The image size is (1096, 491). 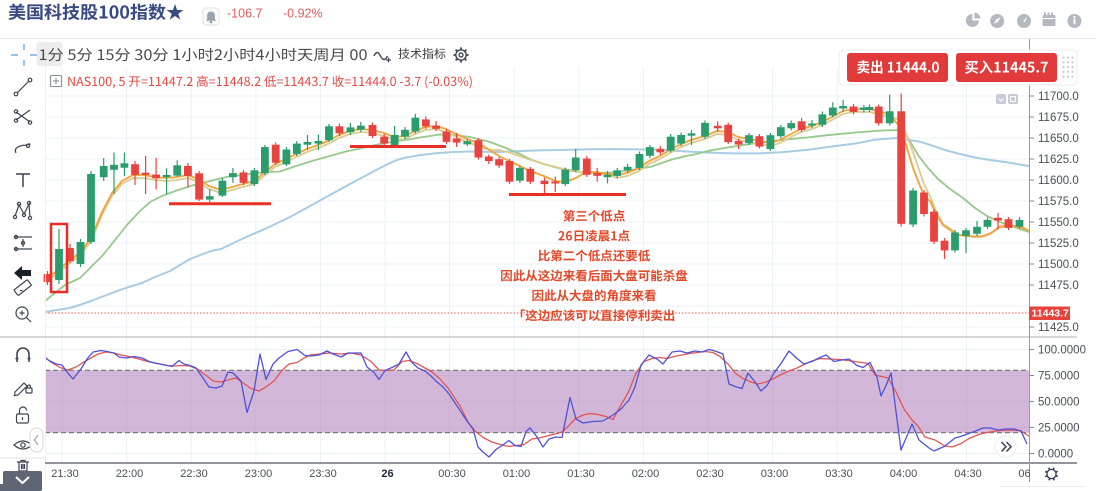 I want to click on svg-text: 100.0000, so click(x=1062, y=351).